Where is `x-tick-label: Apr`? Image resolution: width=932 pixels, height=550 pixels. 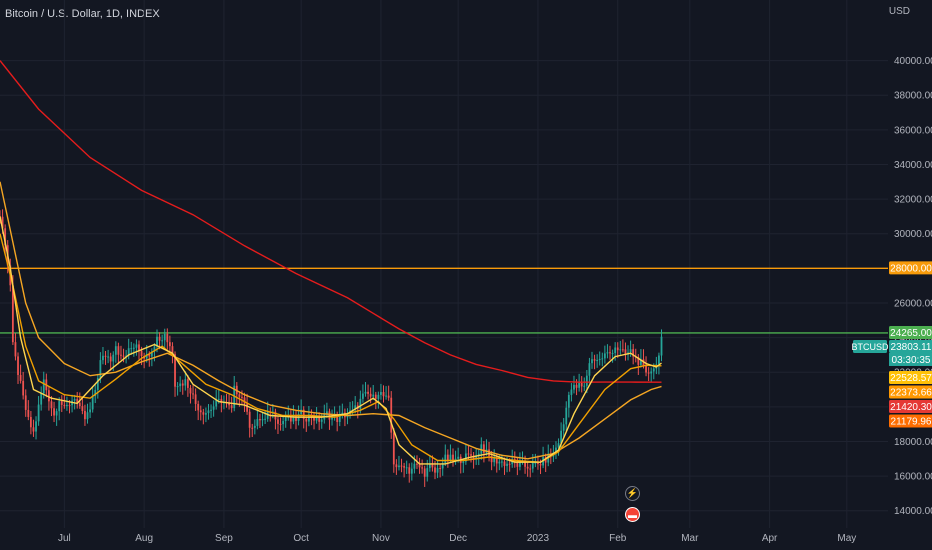
x-tick-label: Apr is located at coordinates (770, 538).